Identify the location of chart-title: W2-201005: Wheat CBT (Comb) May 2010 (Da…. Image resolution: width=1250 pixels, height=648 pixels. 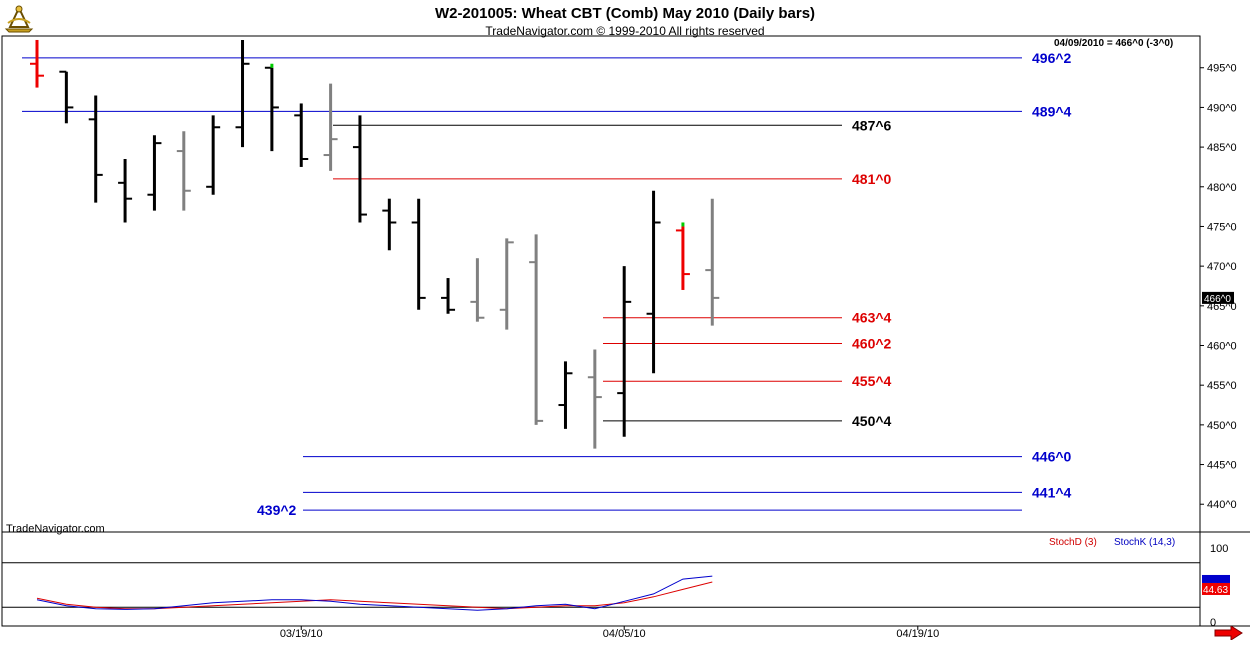
(625, 13).